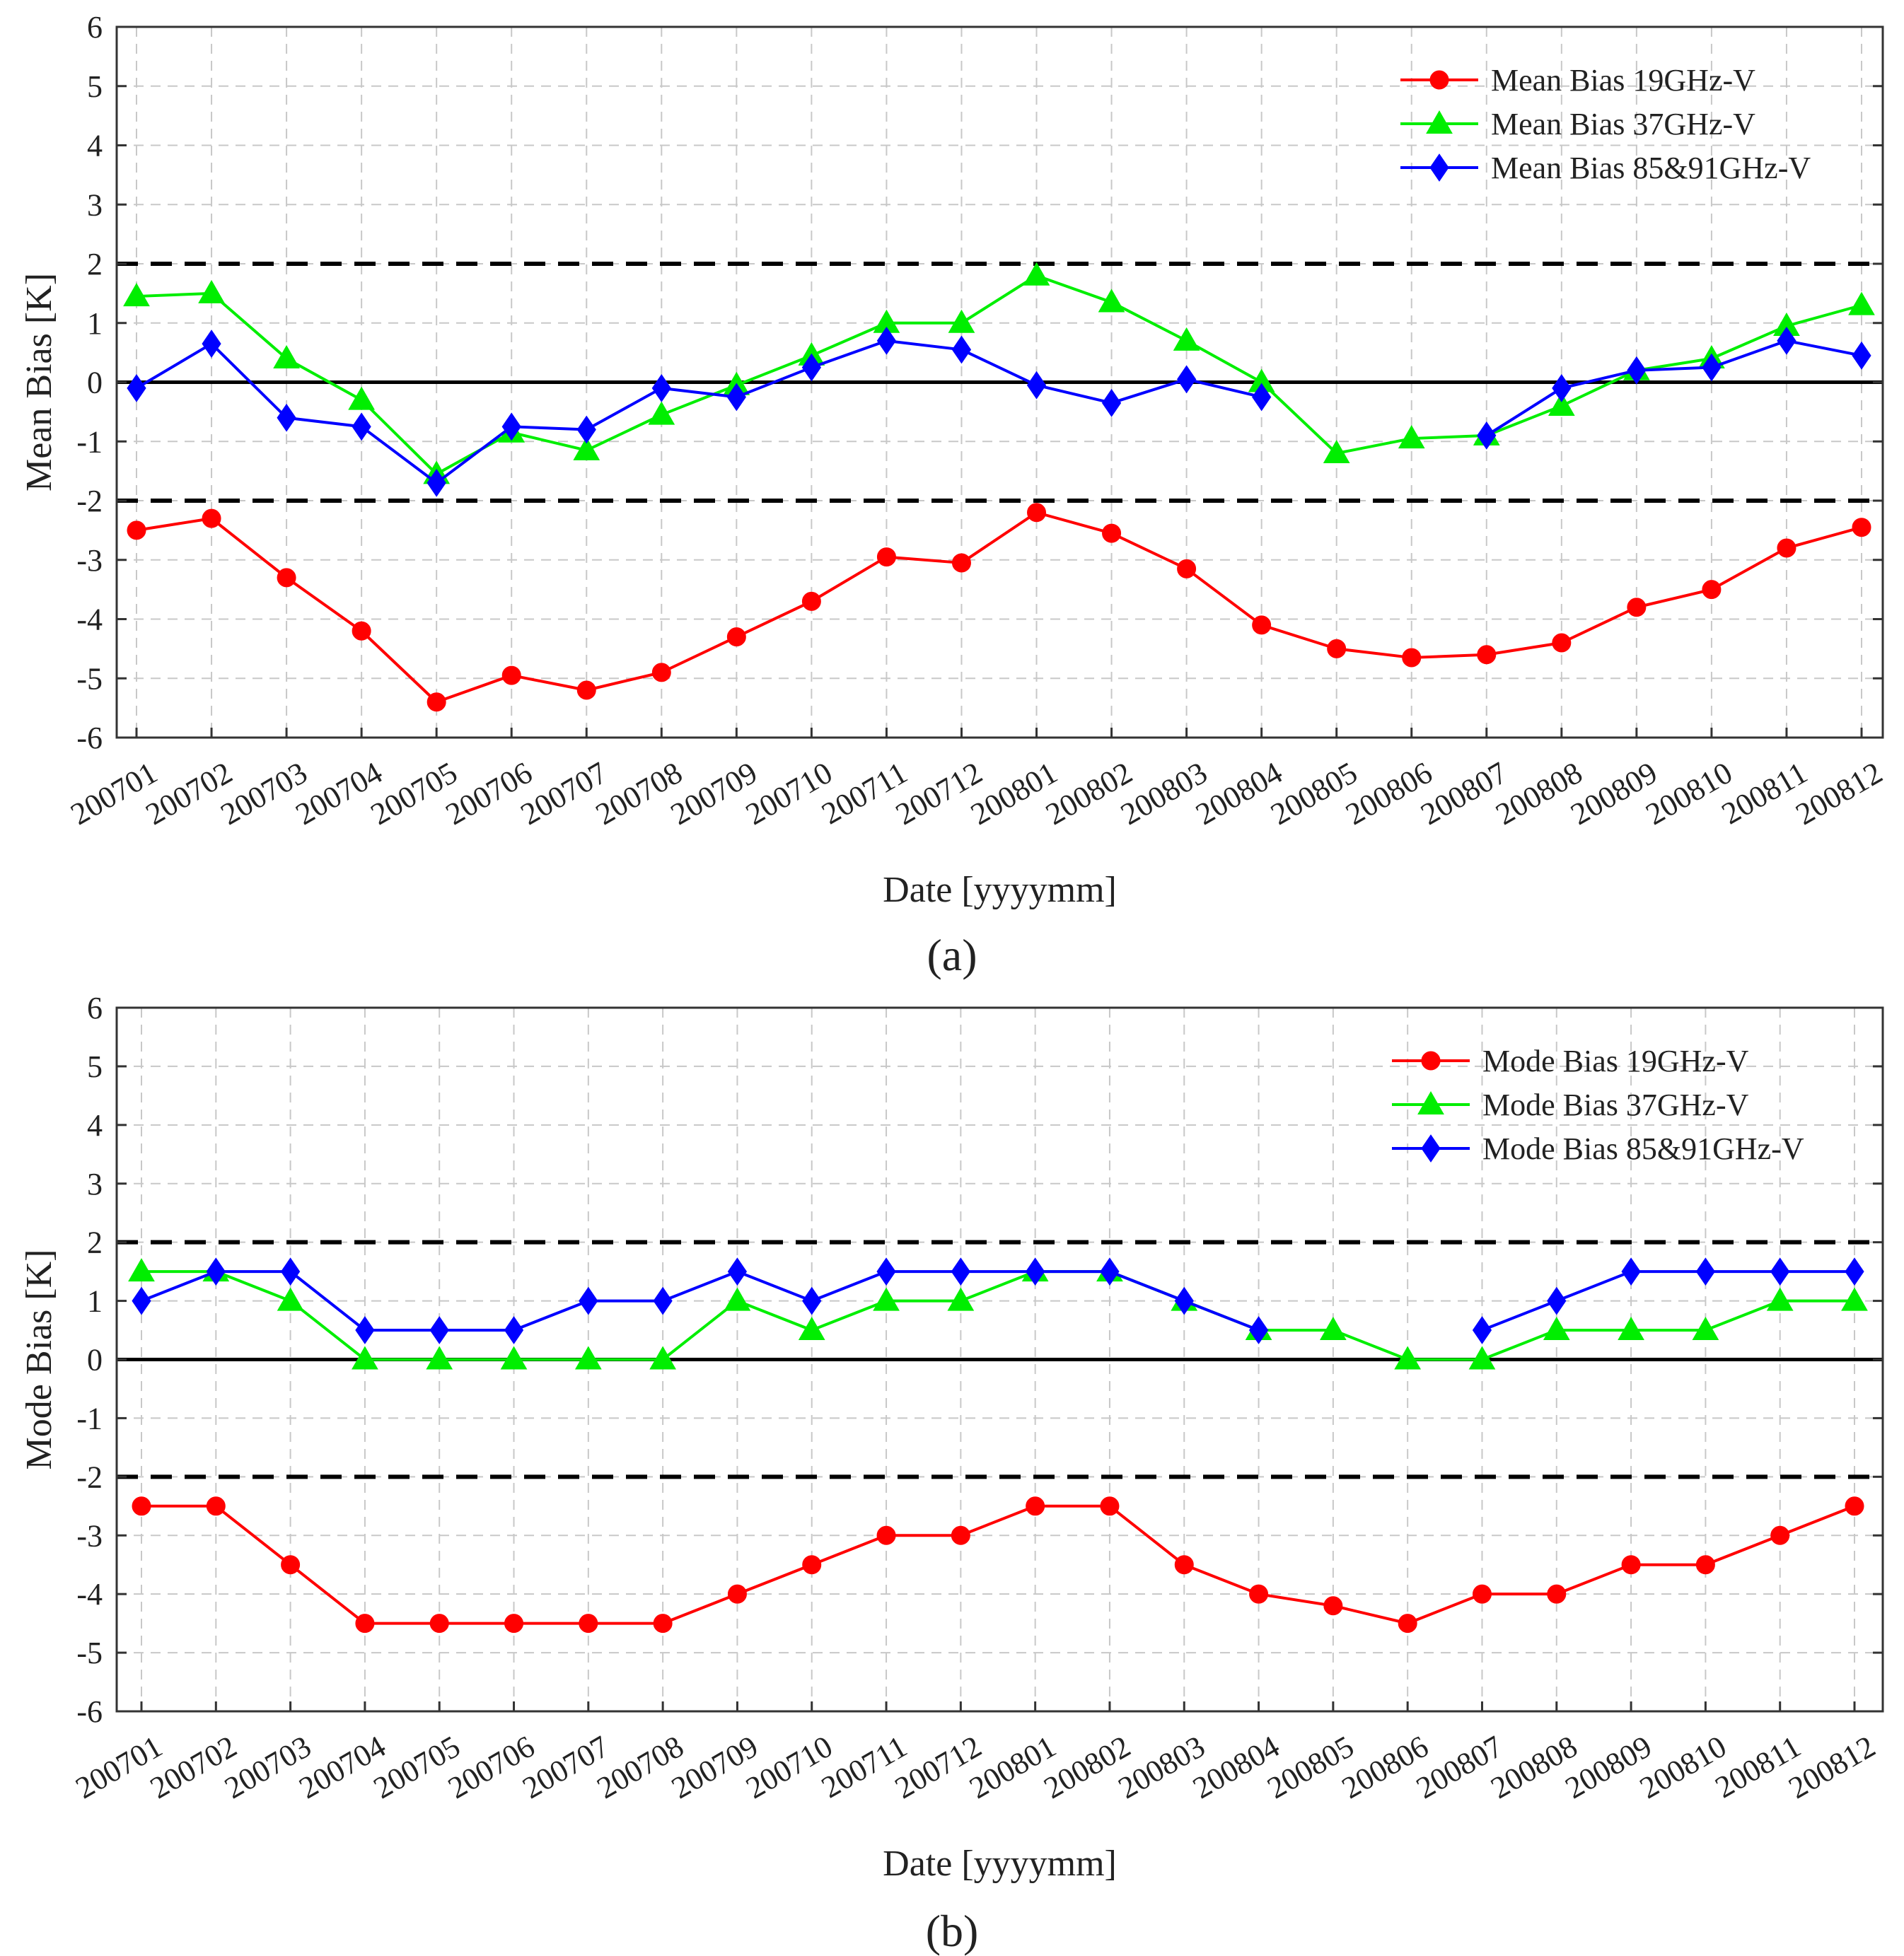  Describe the element at coordinates (1623, 80) in the screenshot. I see `legend-label: Mean Bias 19GHz-V` at that location.